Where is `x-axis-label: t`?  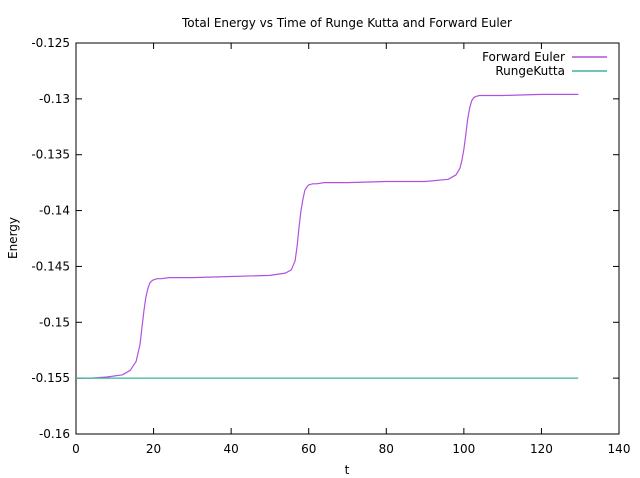 x-axis-label: t is located at coordinates (347, 470).